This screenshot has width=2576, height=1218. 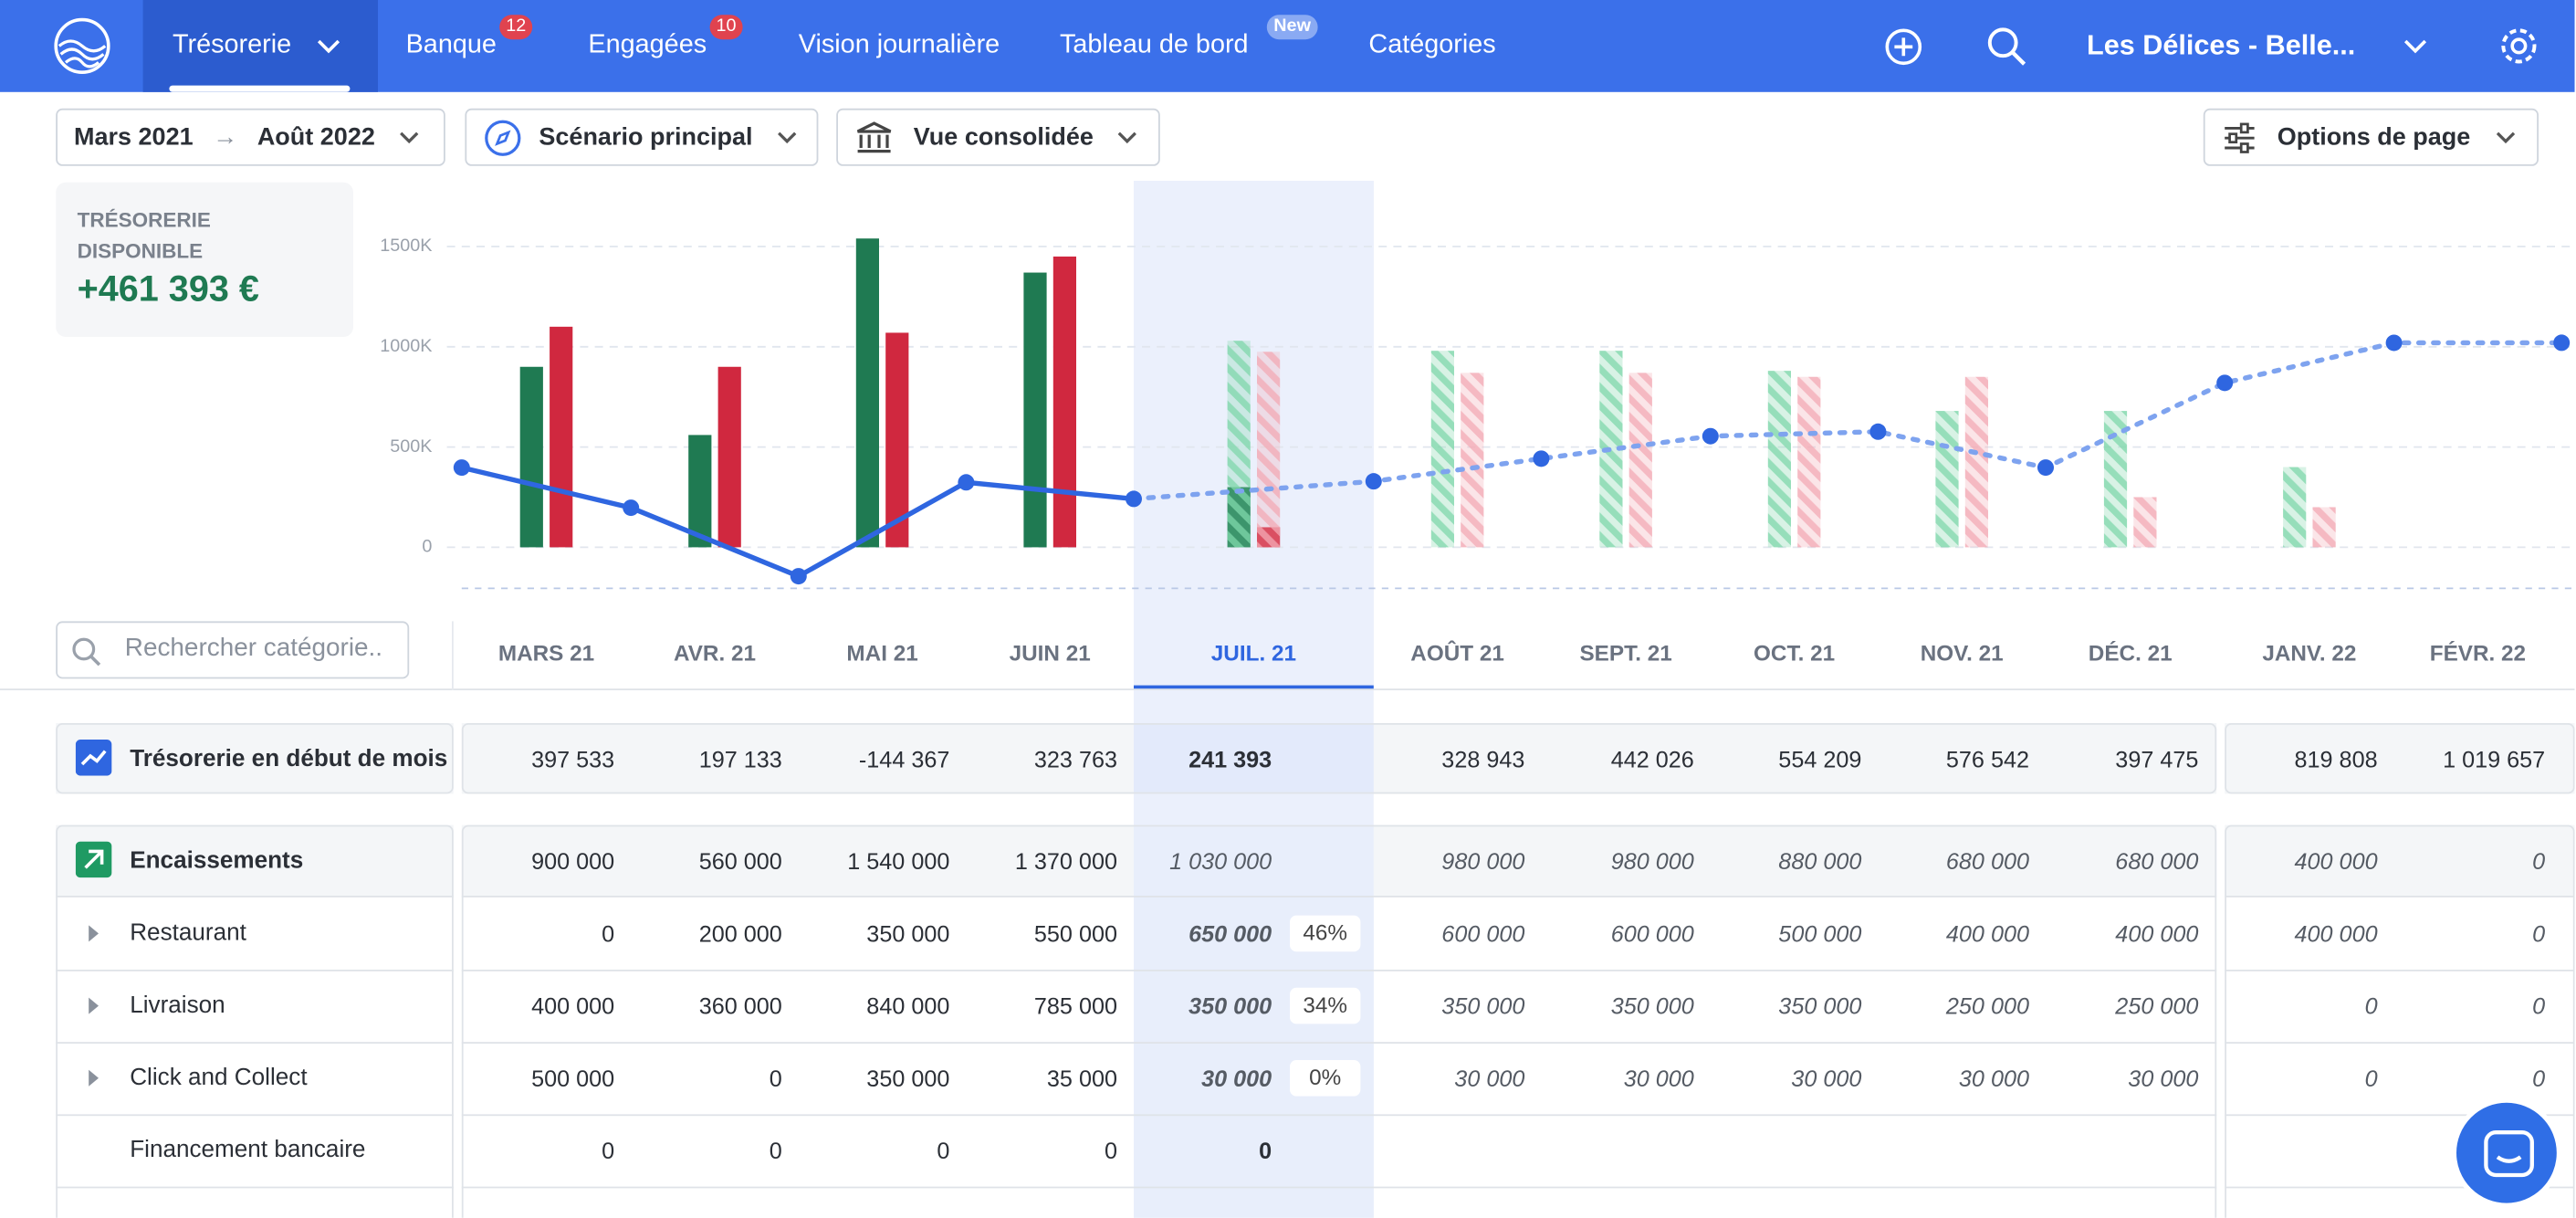 What do you see at coordinates (1189, 46) in the screenshot?
I see `nav-item: Tableau de bord New` at bounding box center [1189, 46].